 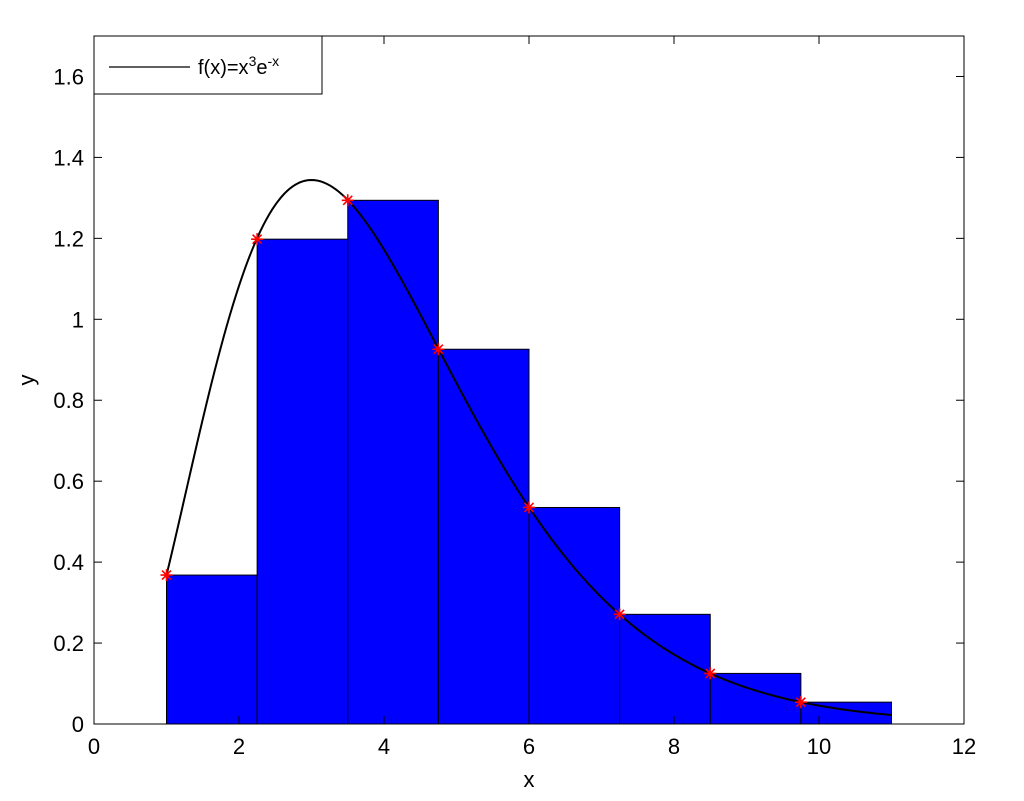 I want to click on y-tick-label: 0.2, so click(x=68, y=643).